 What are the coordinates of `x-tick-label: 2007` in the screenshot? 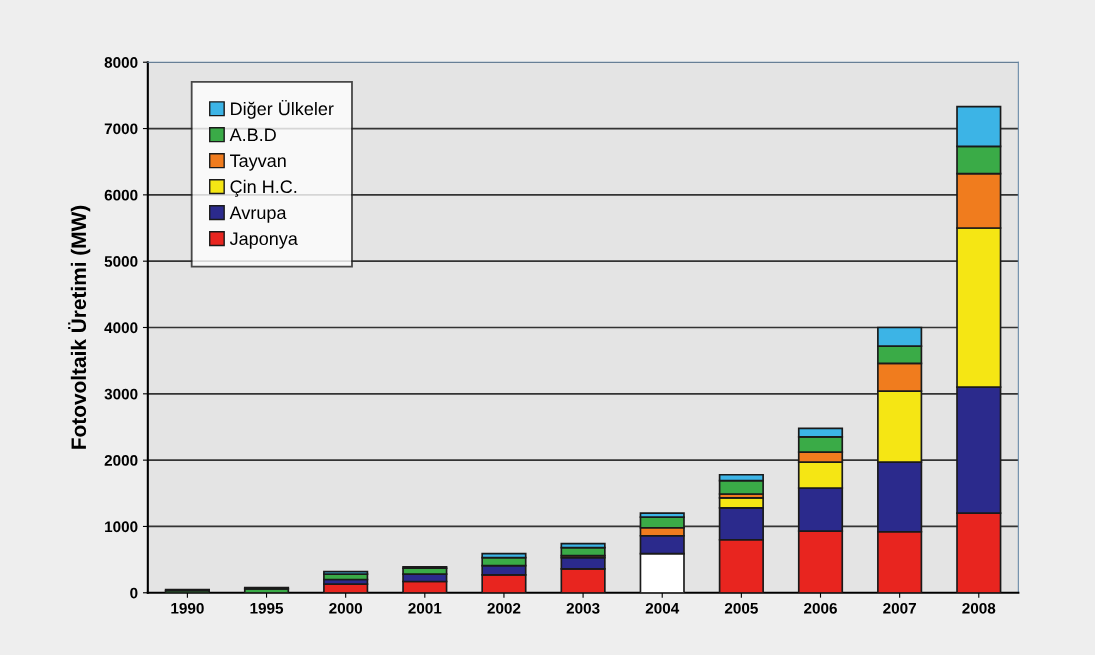 It's located at (899, 608).